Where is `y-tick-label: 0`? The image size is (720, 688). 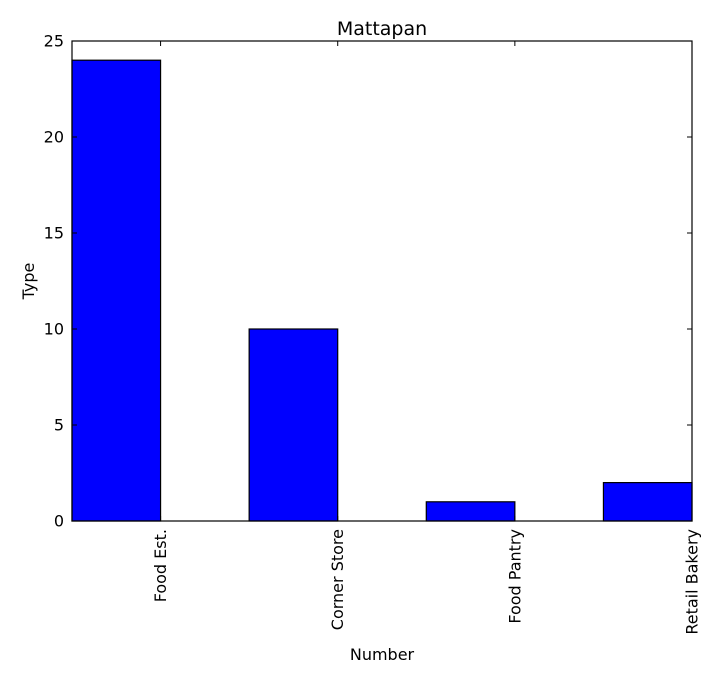
y-tick-label: 0 is located at coordinates (59, 521).